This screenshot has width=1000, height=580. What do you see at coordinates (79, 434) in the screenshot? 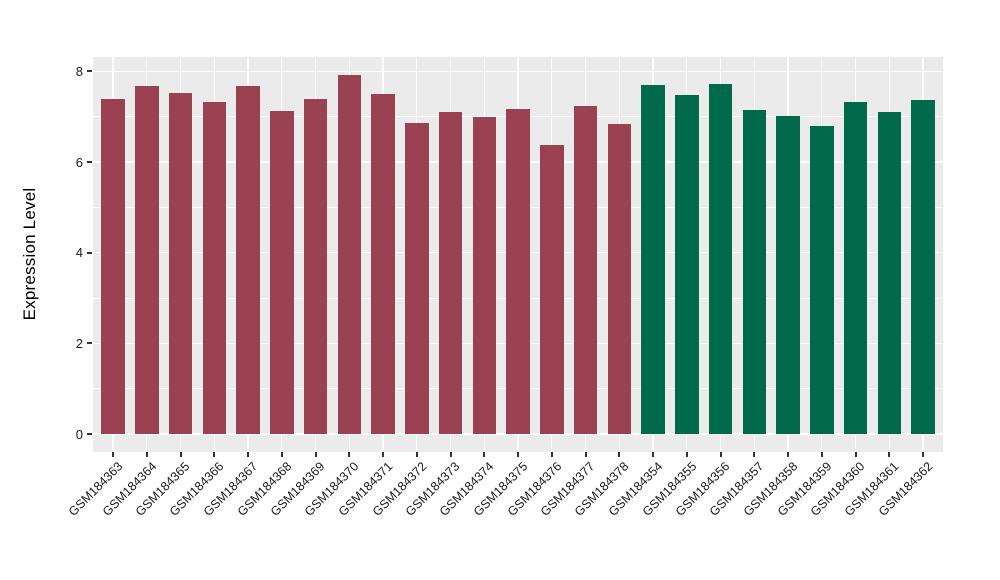
I see `y-tick-label: 0` at bounding box center [79, 434].